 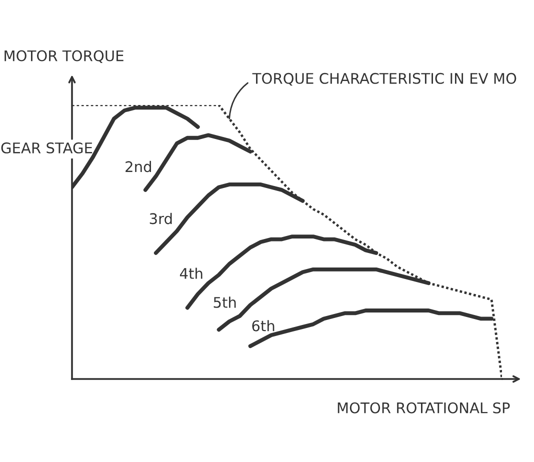 What do you see at coordinates (138, 166) in the screenshot?
I see `series-label: 2nd` at bounding box center [138, 166].